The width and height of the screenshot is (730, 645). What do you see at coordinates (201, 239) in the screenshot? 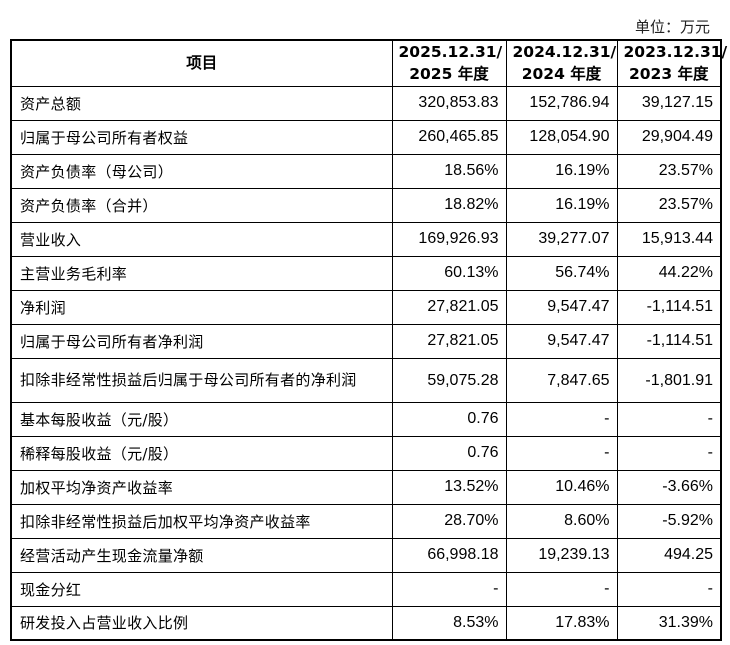
I see `row-label: 营业收入` at bounding box center [201, 239].